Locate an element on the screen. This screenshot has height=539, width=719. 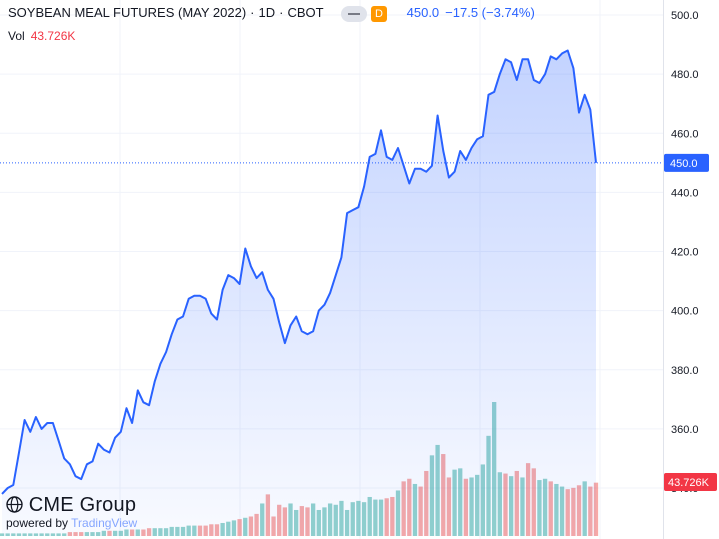
last-price-badge is located at coordinates (686, 162).